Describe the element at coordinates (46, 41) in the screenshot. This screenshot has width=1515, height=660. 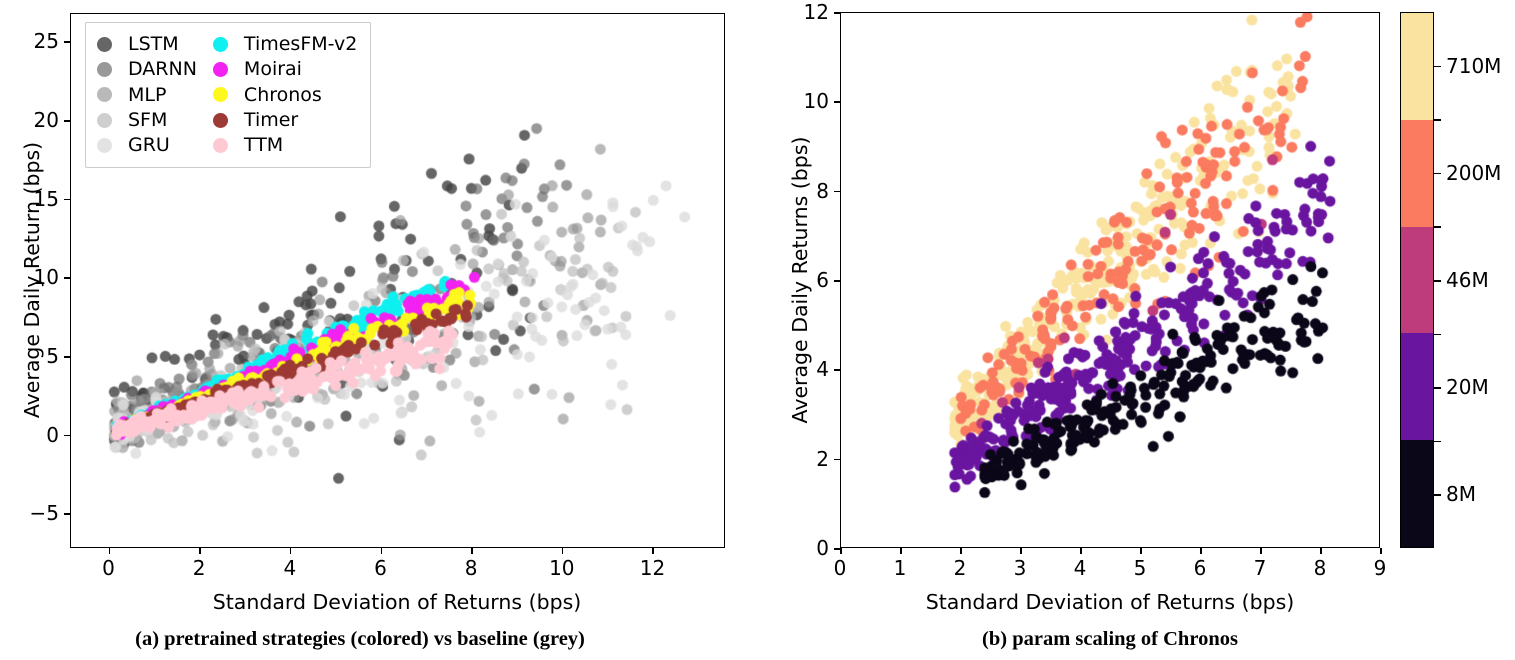
I see `y-tick-label: 25` at that location.